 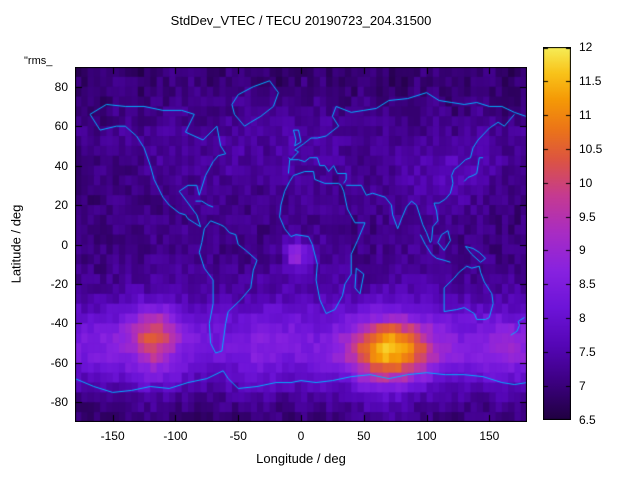 I want to click on x-axis-label: Longitude / deg, so click(x=301, y=458).